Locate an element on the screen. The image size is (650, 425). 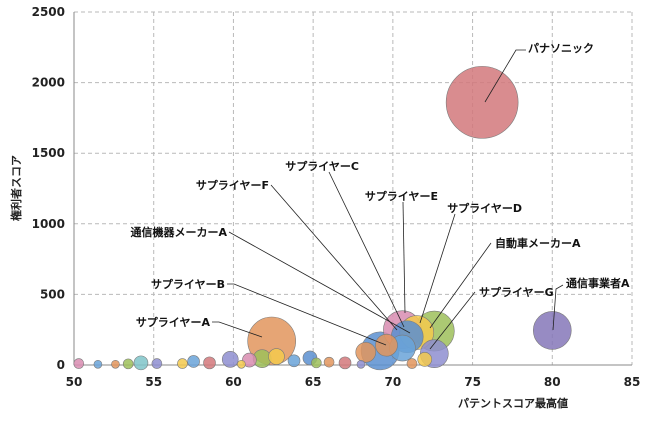
x-axis-title: パテントスコア最高値 is located at coordinates (513, 403).